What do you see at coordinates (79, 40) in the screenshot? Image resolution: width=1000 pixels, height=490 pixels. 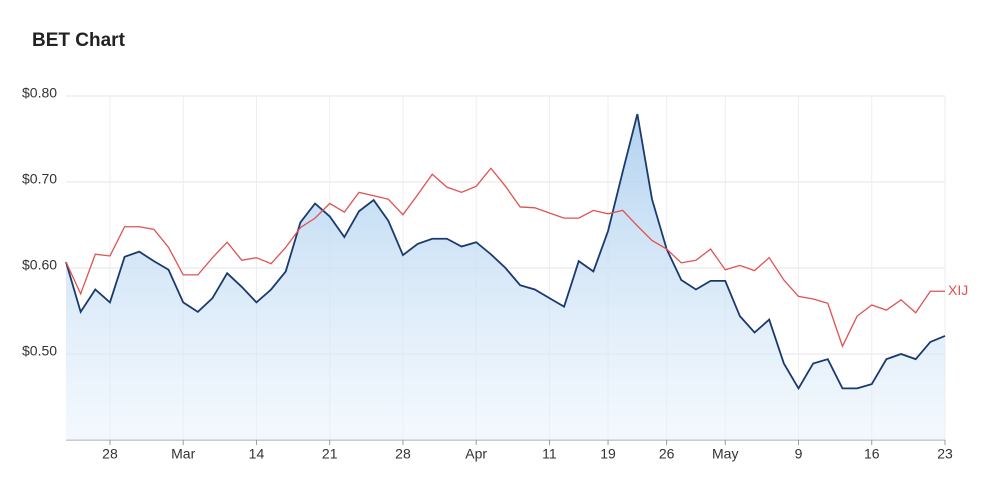 I see `chart-title: BET Chart` at bounding box center [79, 40].